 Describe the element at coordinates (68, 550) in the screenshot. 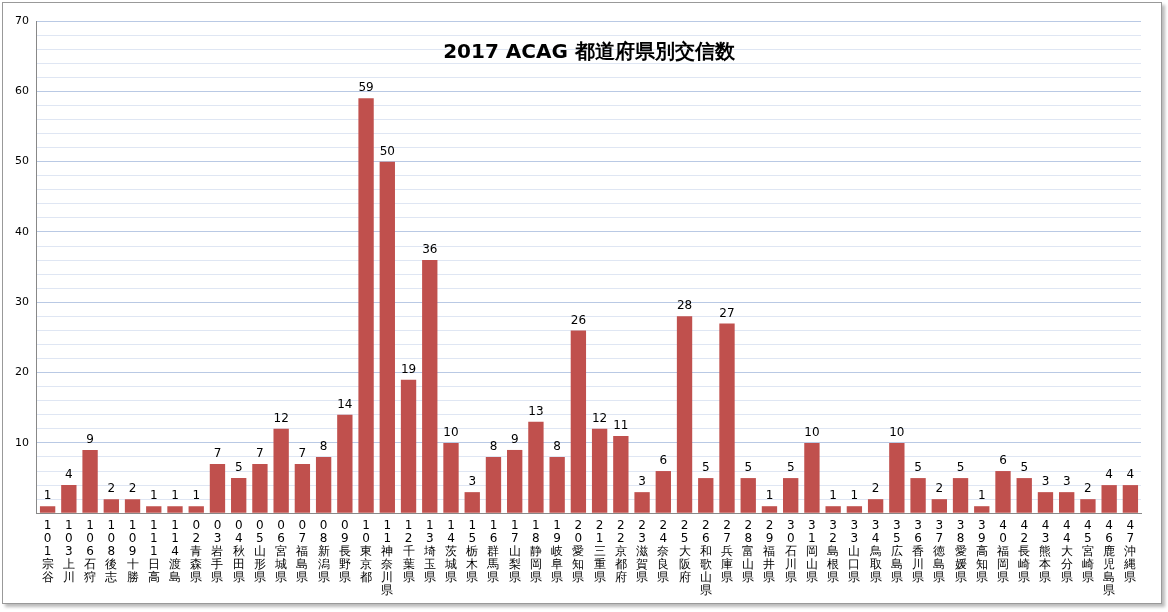

I see `x-tick-label: 103上川` at that location.